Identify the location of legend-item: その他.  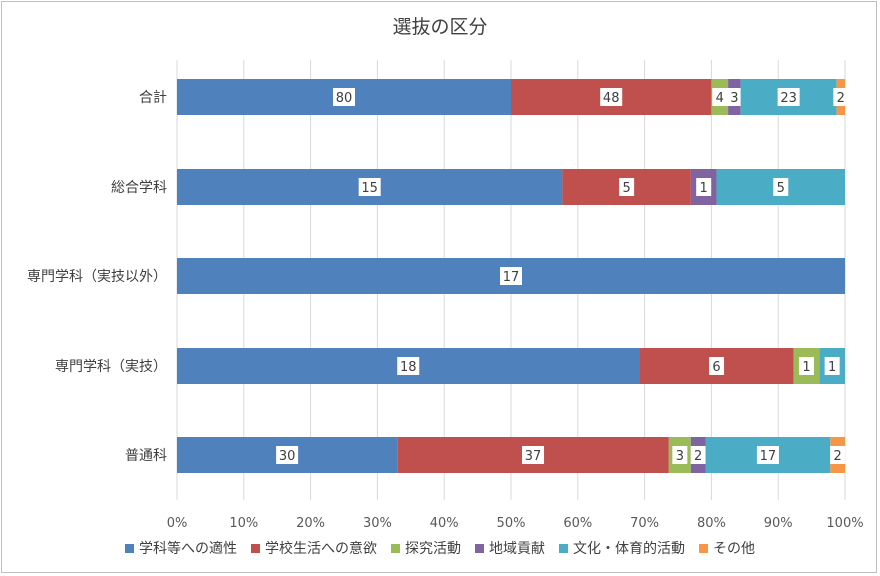
(727, 548).